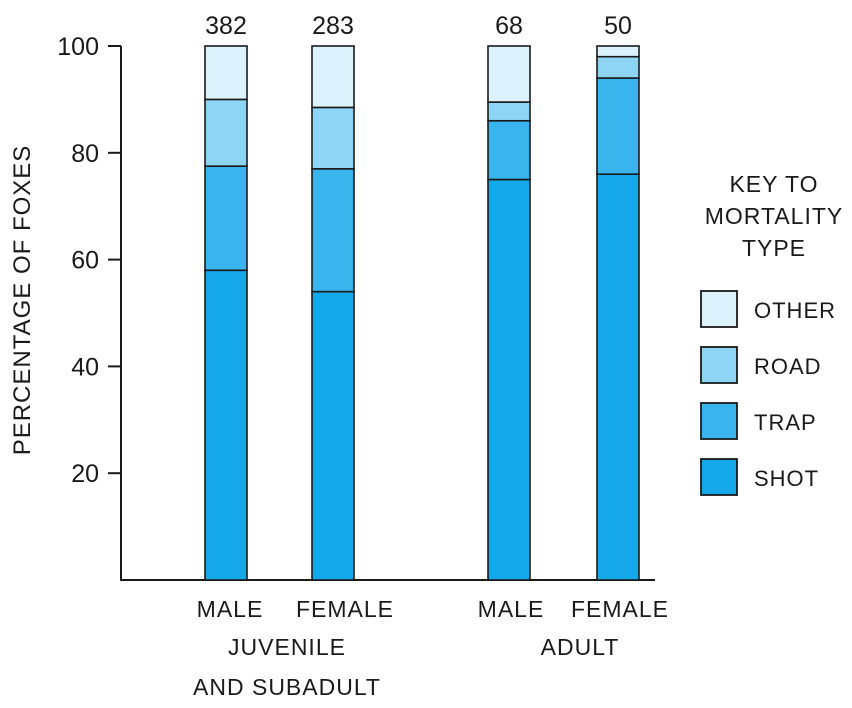 The image size is (852, 708). Describe the element at coordinates (719, 477) in the screenshot. I see `legend-swatch-shot` at that location.